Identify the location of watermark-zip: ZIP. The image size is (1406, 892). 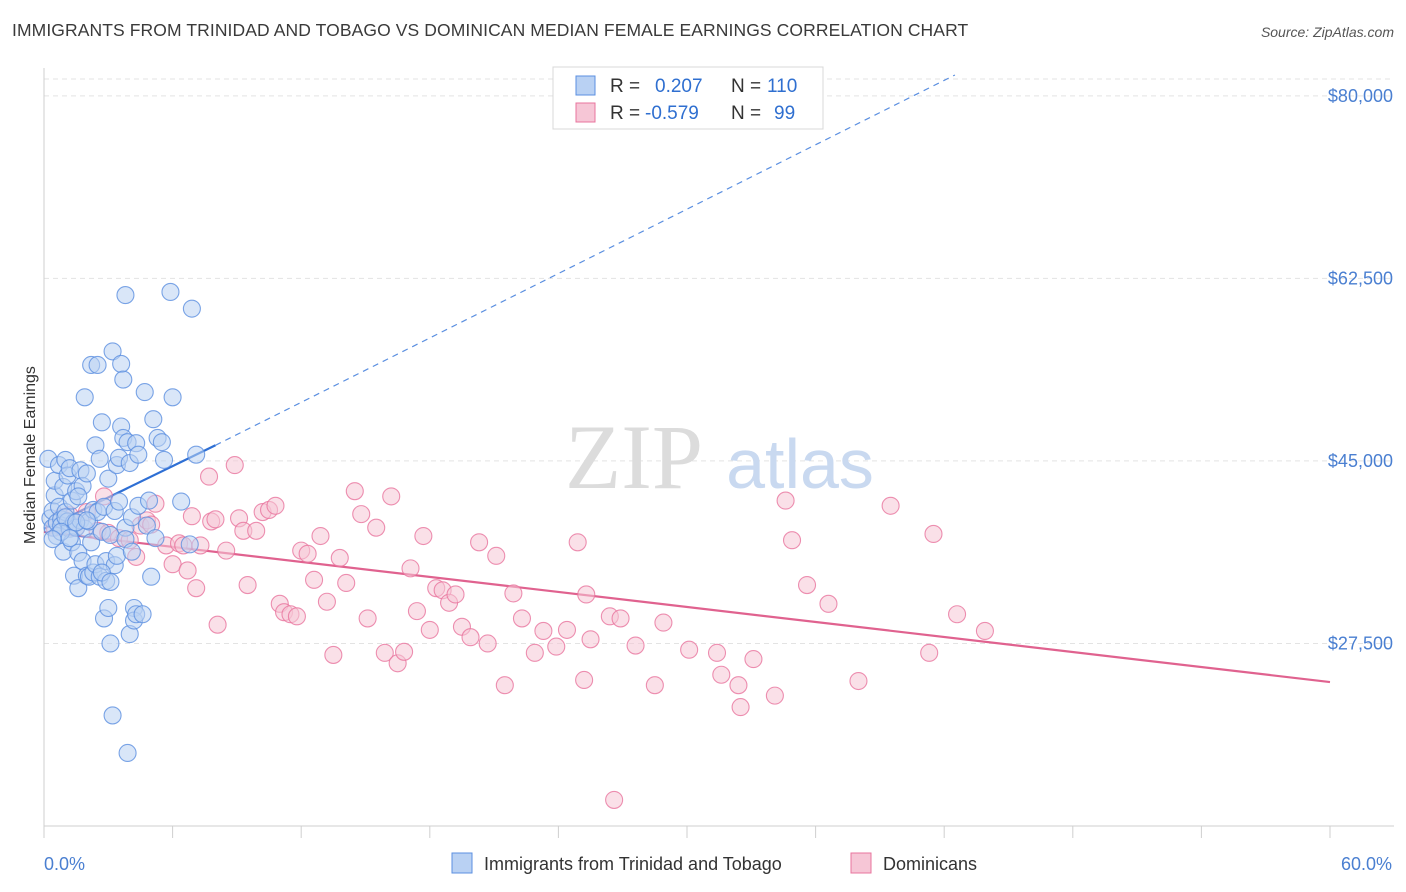
(634, 457).